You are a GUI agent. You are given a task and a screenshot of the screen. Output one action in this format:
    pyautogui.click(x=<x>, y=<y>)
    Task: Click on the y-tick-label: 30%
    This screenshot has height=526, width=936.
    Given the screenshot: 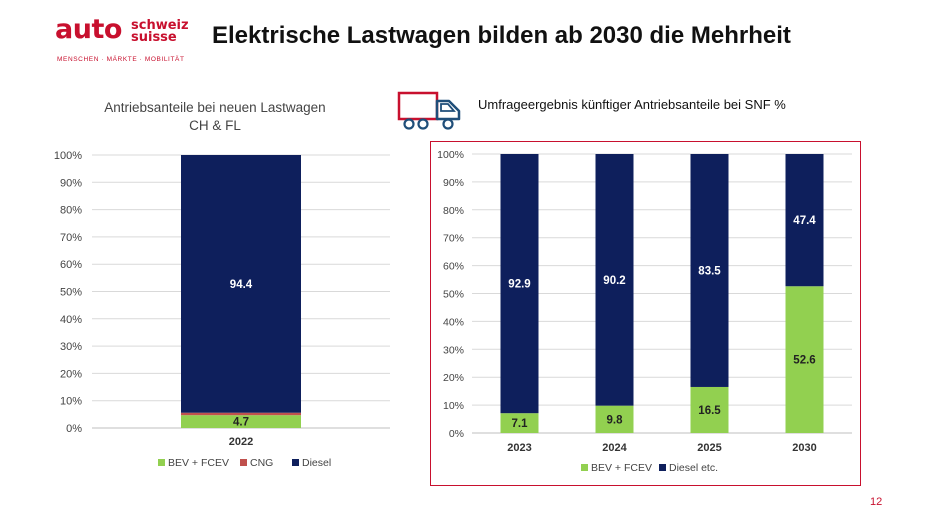 What is the action you would take?
    pyautogui.click(x=71, y=347)
    